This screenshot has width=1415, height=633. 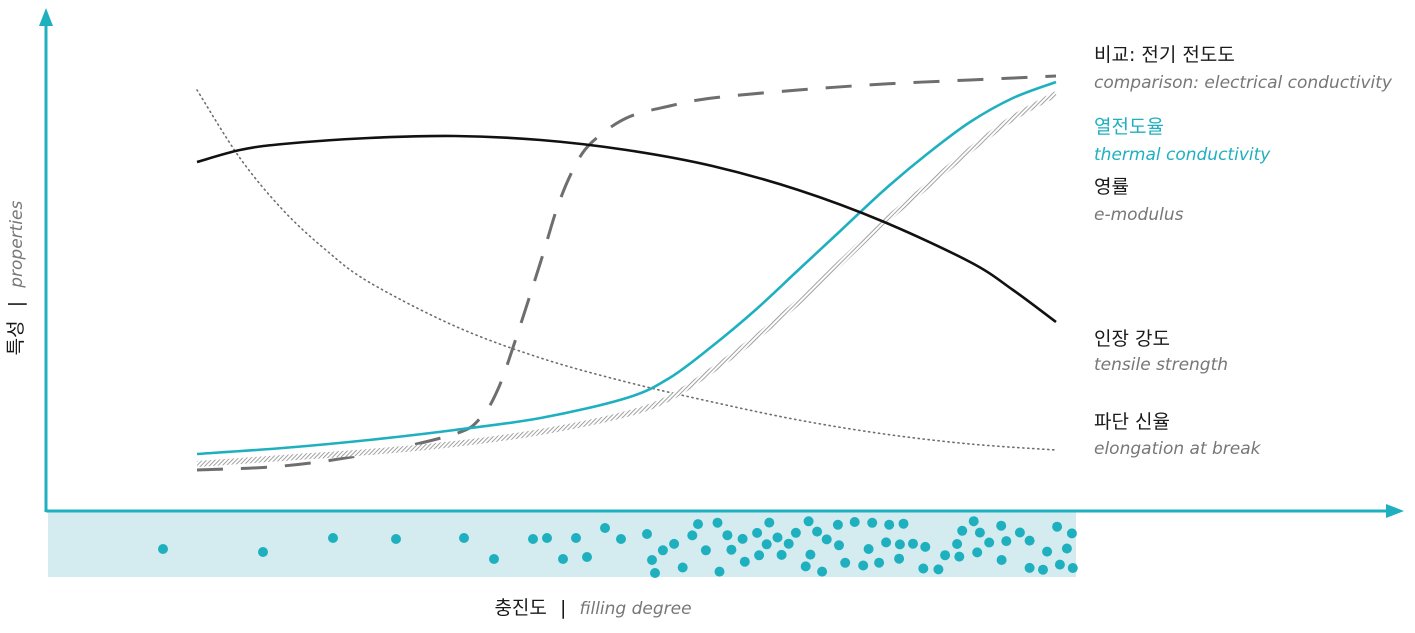 I want to click on y-axis-arrow, so click(x=46, y=17).